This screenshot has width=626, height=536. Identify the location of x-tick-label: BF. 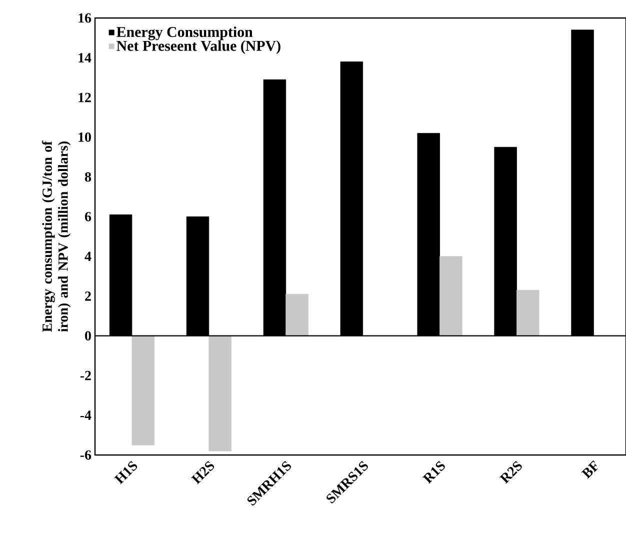
(589, 469).